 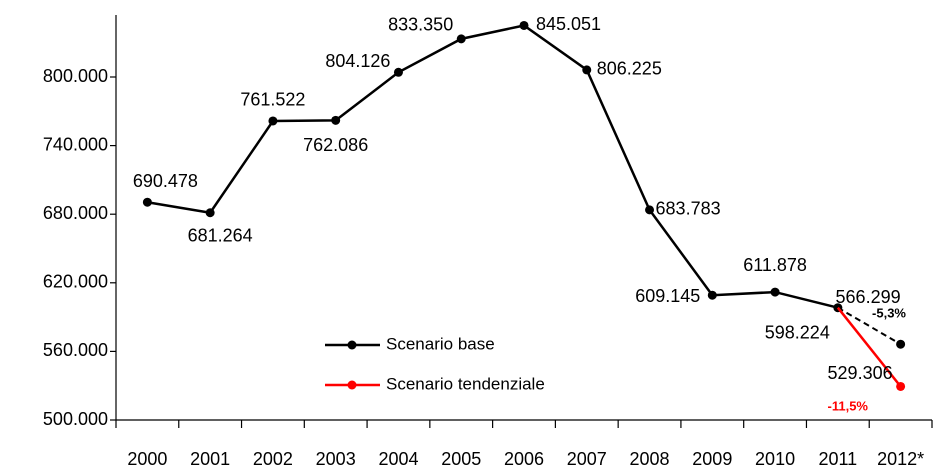 I want to click on x-tick-label: 2002, so click(x=273, y=459).